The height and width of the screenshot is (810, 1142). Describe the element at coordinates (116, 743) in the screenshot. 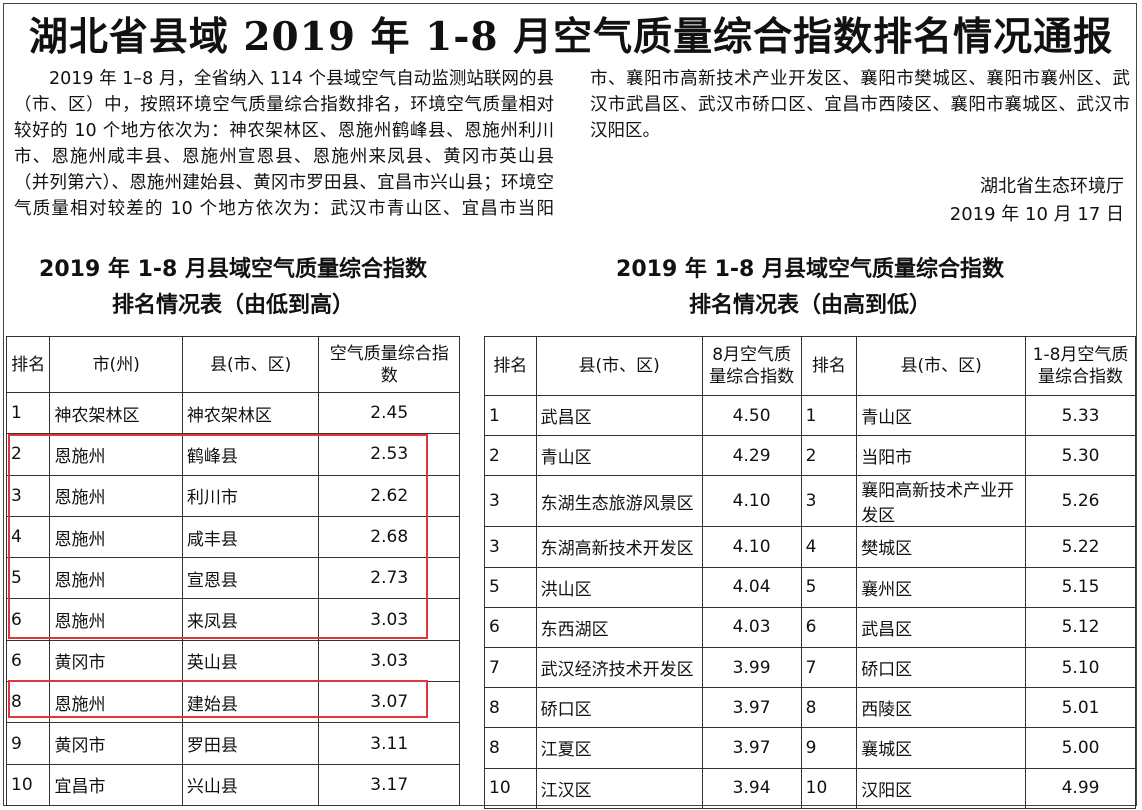

I see `table-cell: 黄冈市` at that location.